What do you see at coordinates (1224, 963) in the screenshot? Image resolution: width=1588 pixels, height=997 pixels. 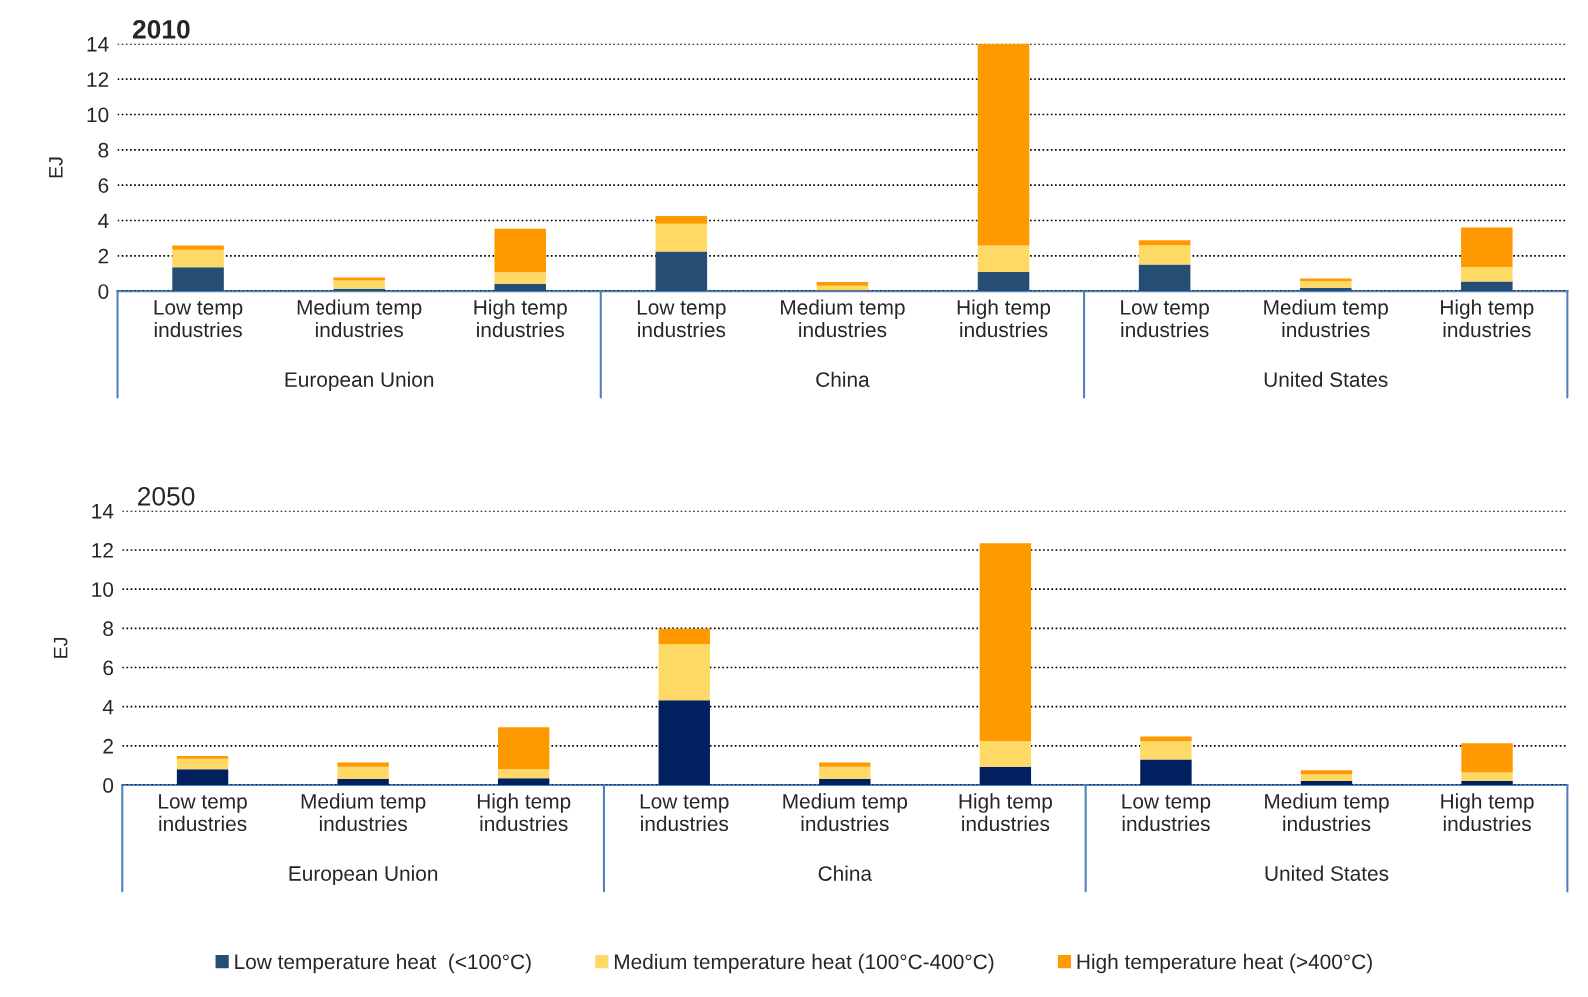 I see `legend-label: High temperature heat (>400°C)` at bounding box center [1224, 963].